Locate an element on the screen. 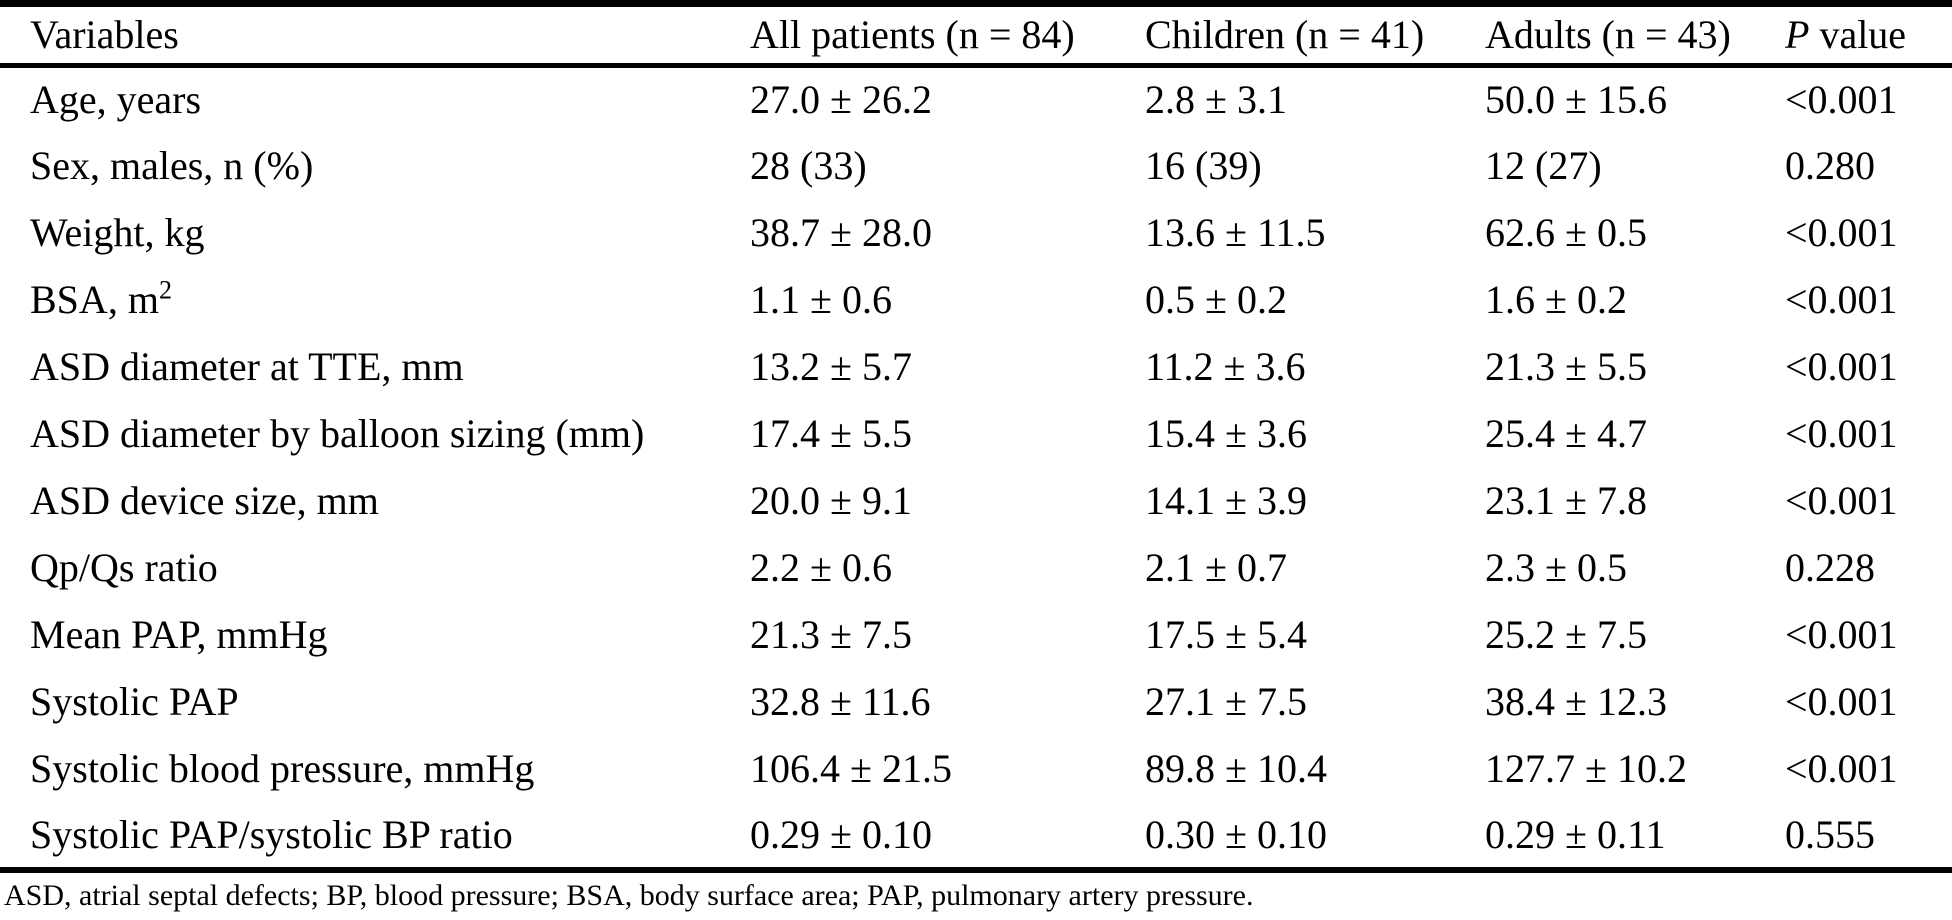 The image size is (1952, 920). variable-superscript: 2 is located at coordinates (165, 290).